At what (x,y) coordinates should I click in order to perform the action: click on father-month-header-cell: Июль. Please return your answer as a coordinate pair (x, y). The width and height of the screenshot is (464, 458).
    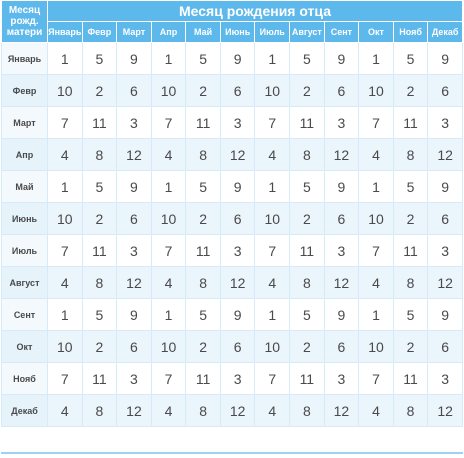
    Looking at the image, I should click on (272, 32).